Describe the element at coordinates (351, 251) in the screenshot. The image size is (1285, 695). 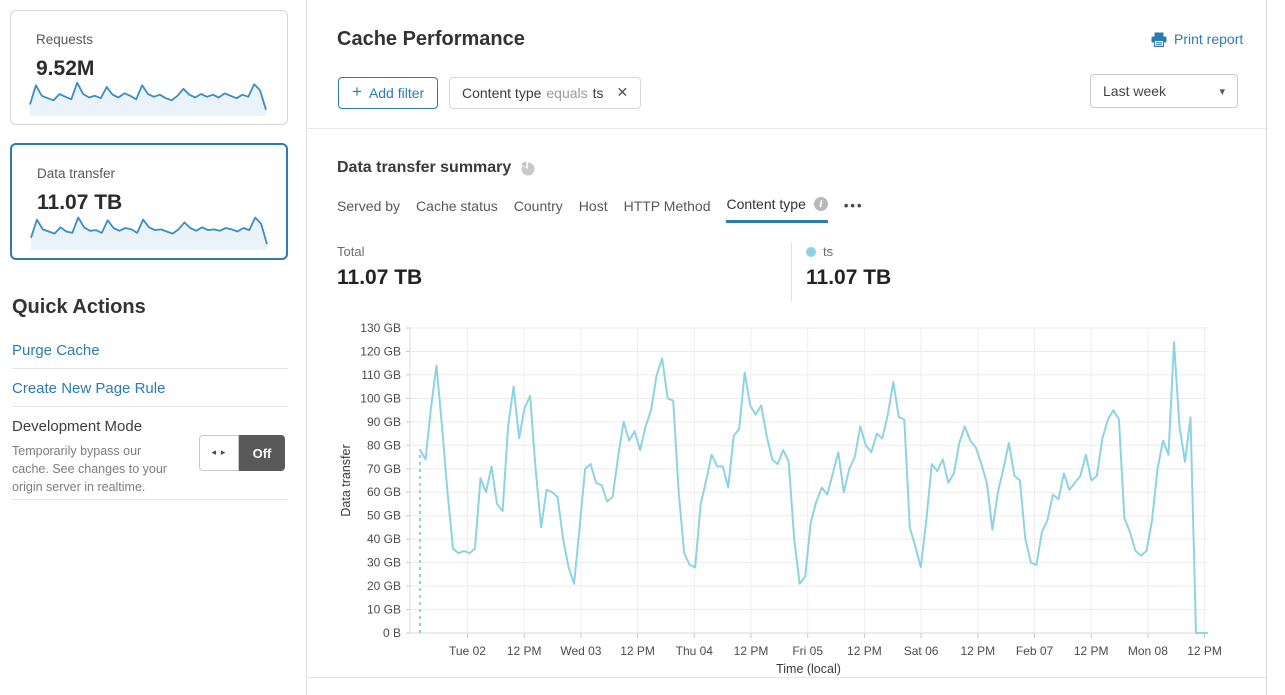
I see `total-label: Total` at that location.